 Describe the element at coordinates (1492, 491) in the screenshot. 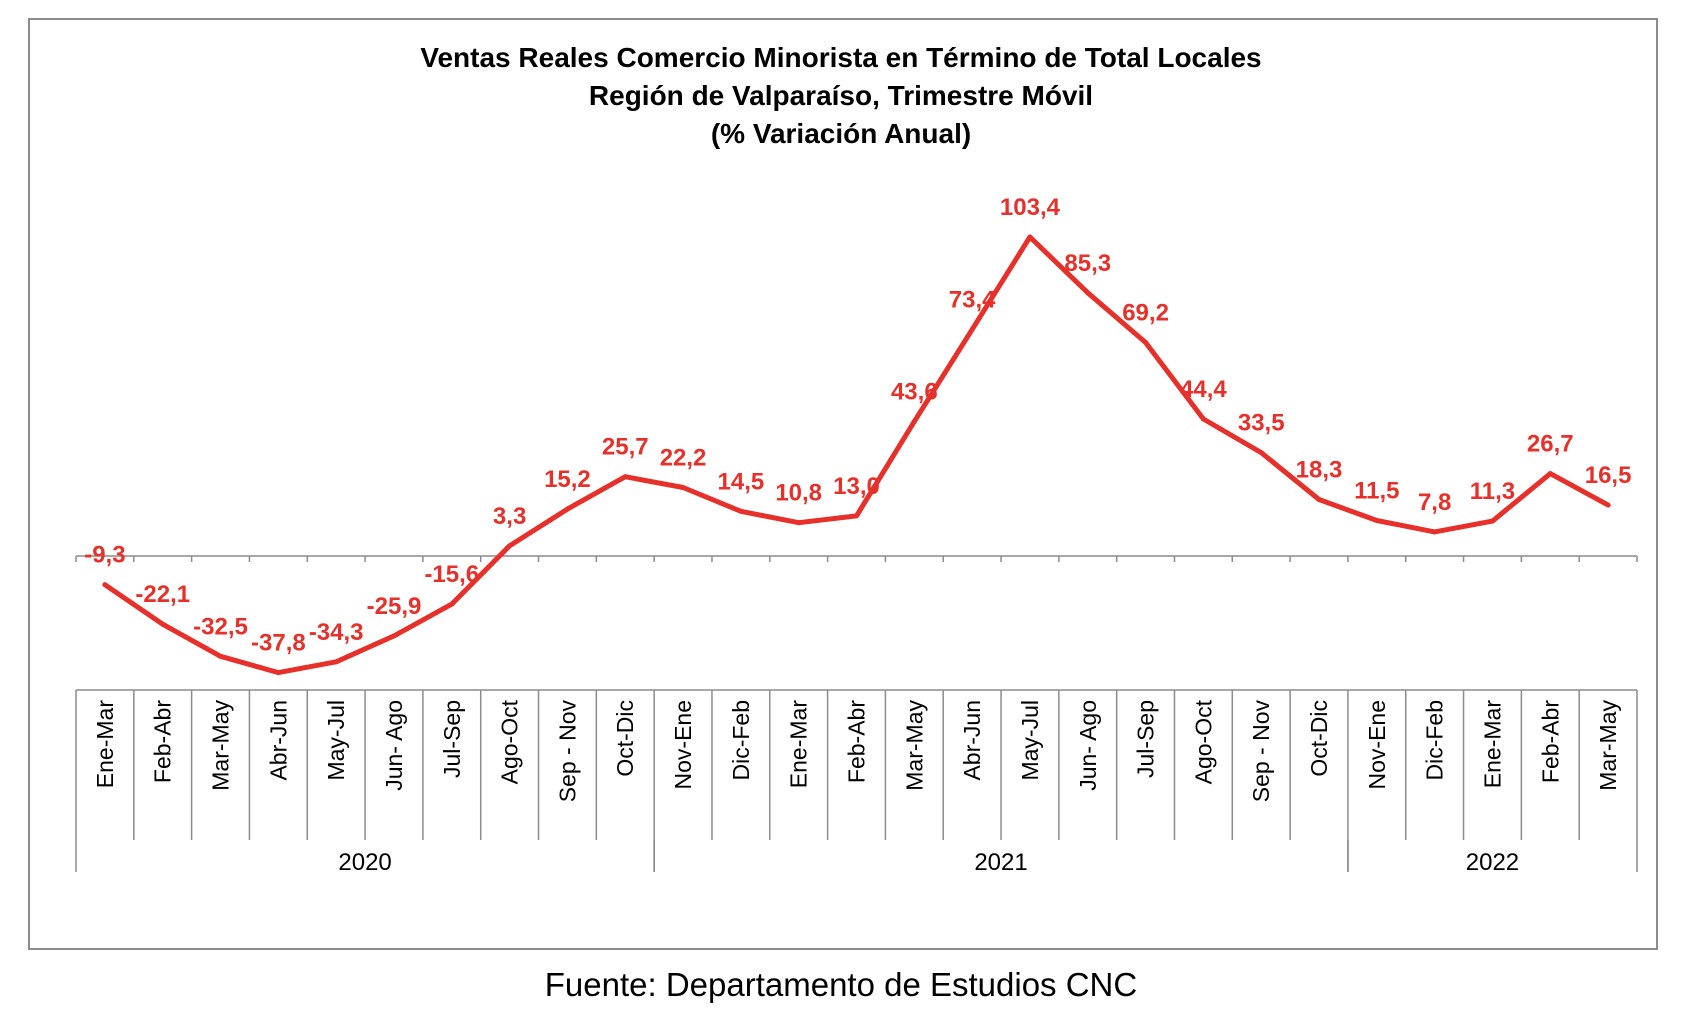

I see `data-label: 11,3` at that location.